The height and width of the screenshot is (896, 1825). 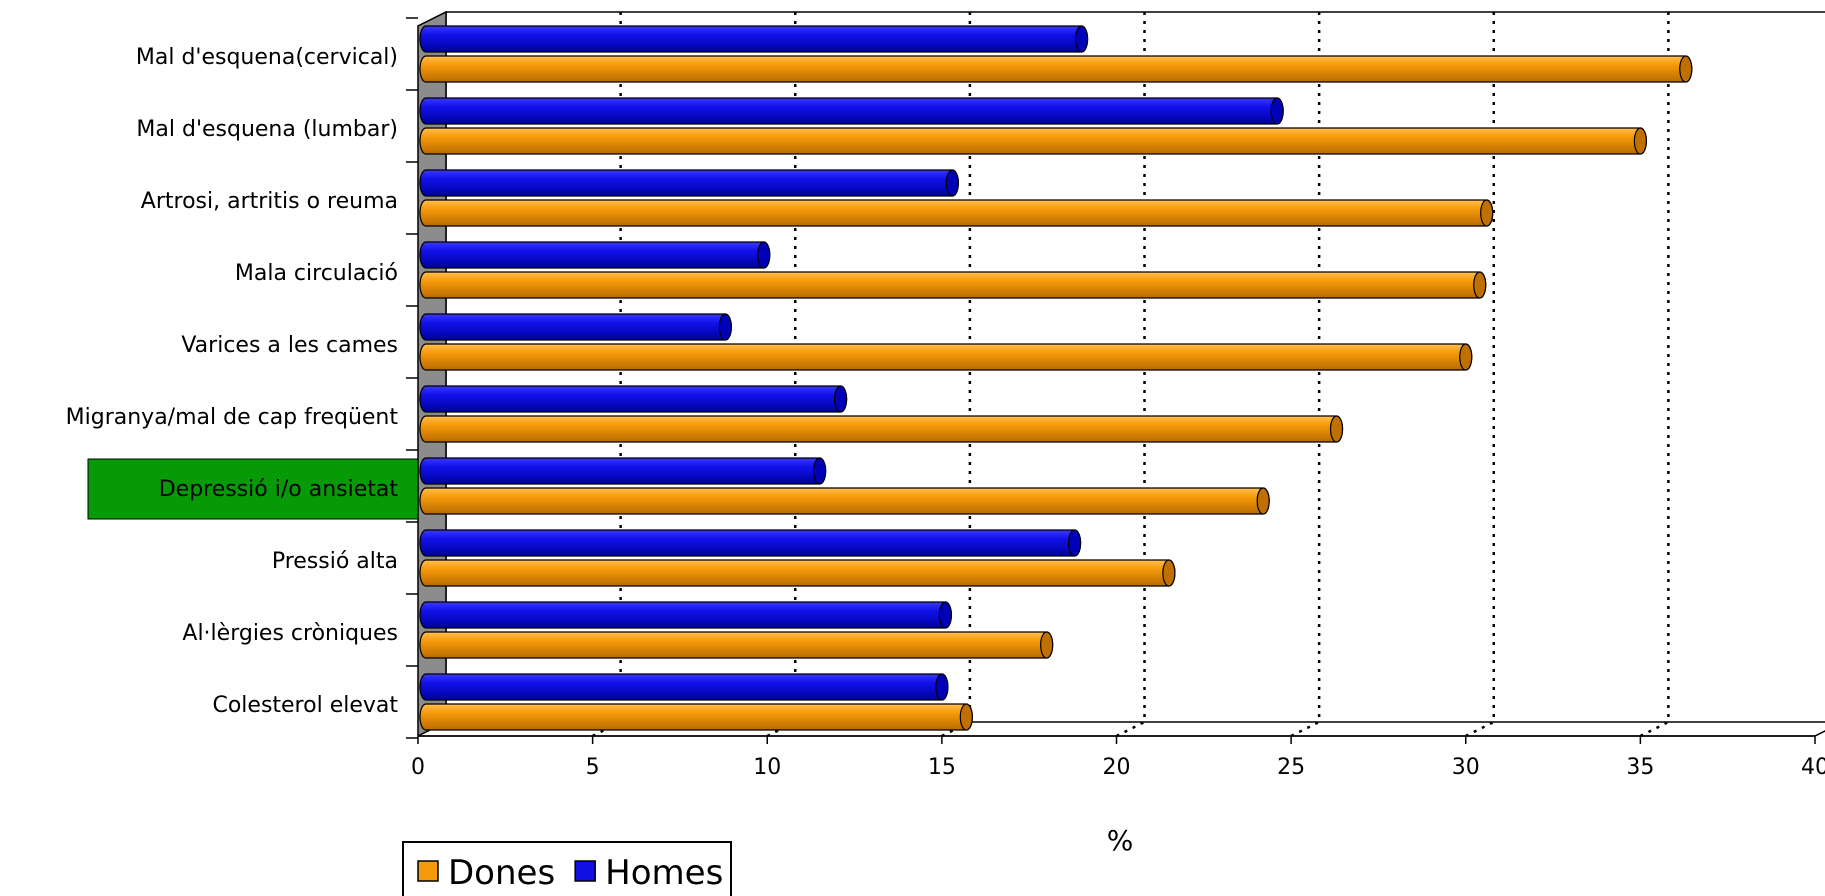 What do you see at coordinates (767, 767) in the screenshot?
I see `x-tick-label: 10` at bounding box center [767, 767].